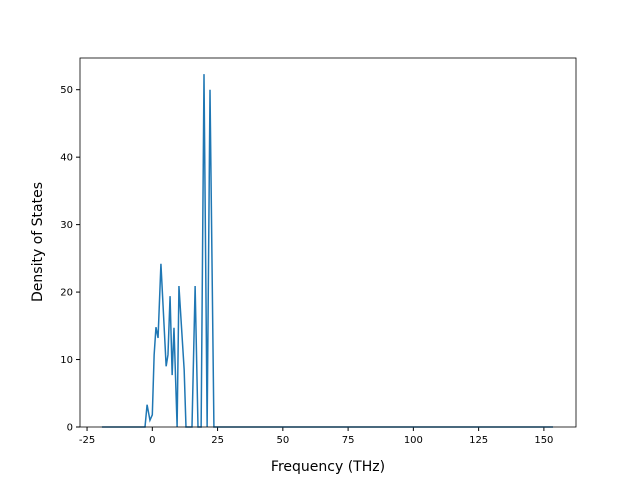 This screenshot has width=640, height=480. I want to click on x-axis-label: Frequency (THz), so click(328, 467).